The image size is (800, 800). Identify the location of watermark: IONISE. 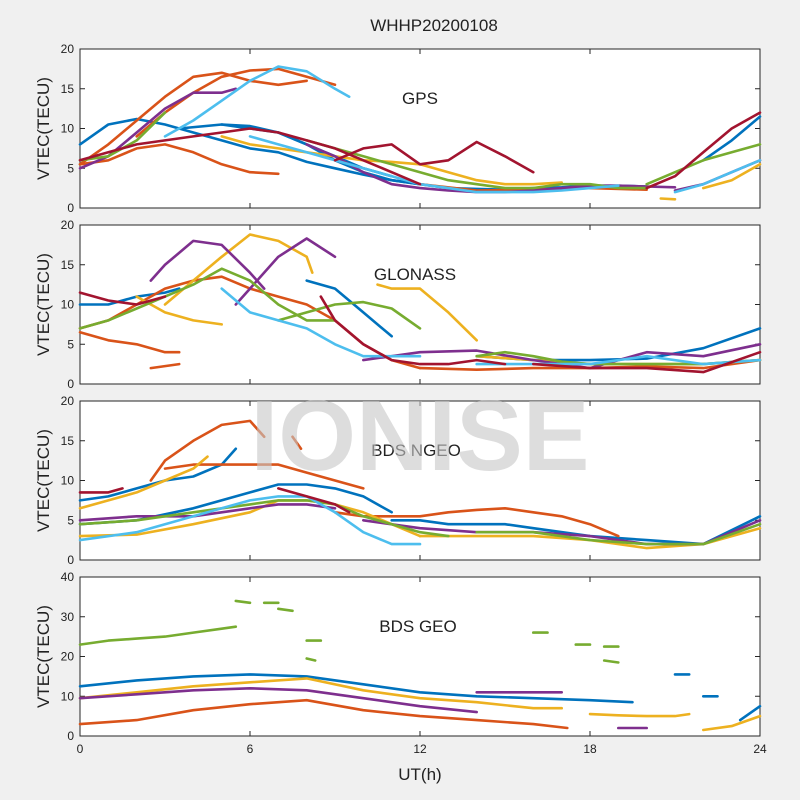
(420, 436).